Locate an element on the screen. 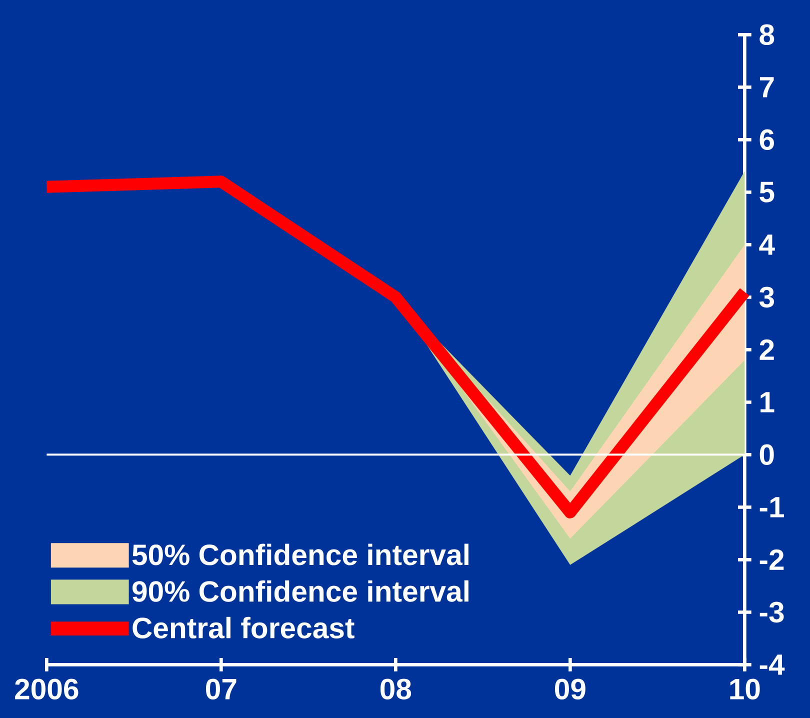 The image size is (810, 718). x-tick-label: 07 is located at coordinates (221, 689).